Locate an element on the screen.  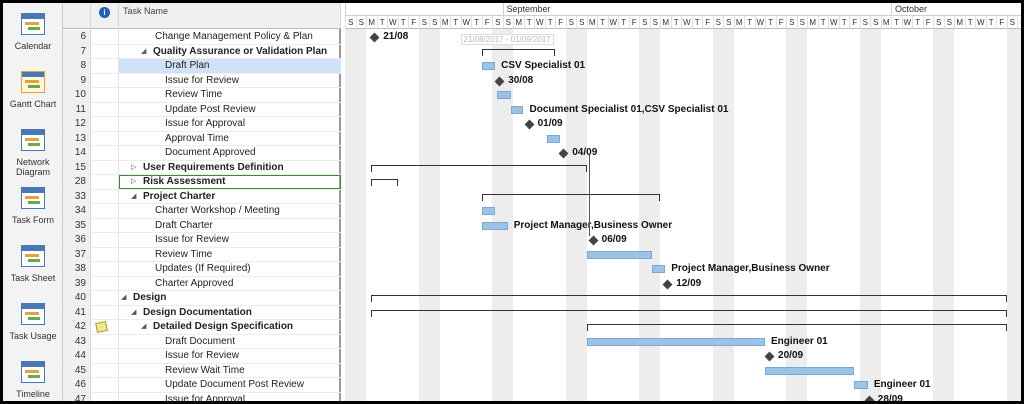
view-timeline: Timeline is located at coordinates (33, 379).